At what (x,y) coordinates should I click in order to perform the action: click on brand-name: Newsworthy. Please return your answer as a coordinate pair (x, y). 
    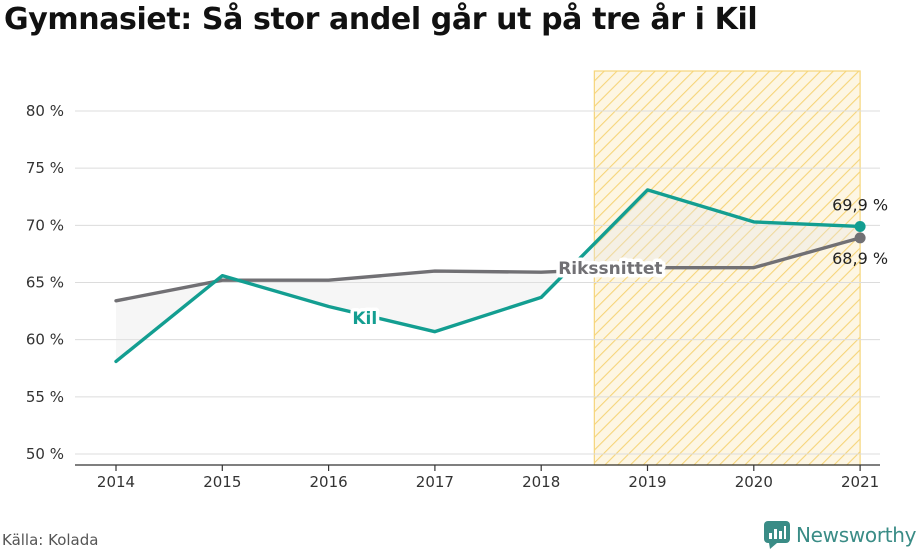
    Looking at the image, I should click on (856, 535).